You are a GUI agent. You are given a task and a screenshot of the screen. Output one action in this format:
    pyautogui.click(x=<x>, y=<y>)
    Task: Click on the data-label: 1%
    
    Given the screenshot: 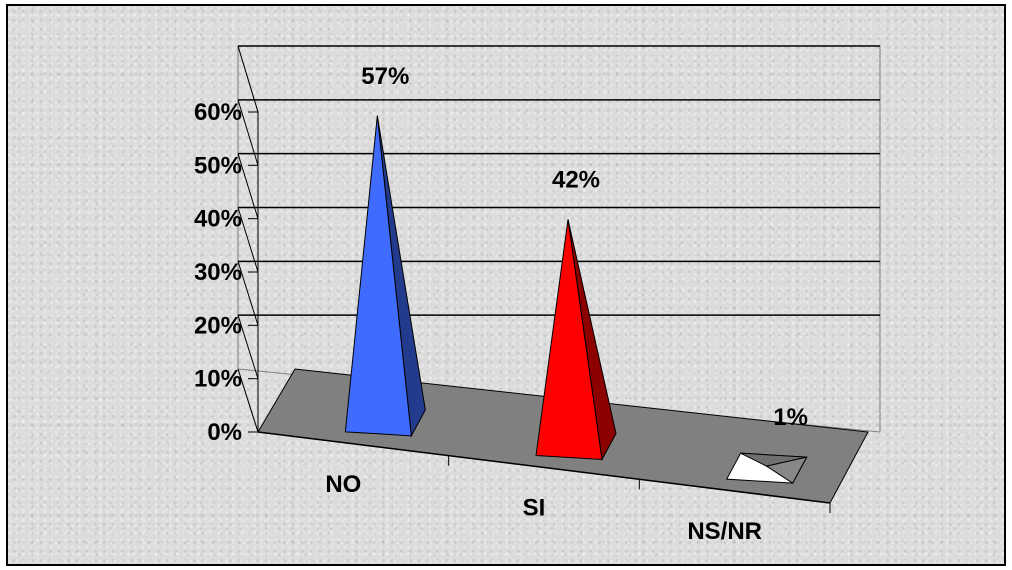 What is the action you would take?
    pyautogui.click(x=790, y=417)
    